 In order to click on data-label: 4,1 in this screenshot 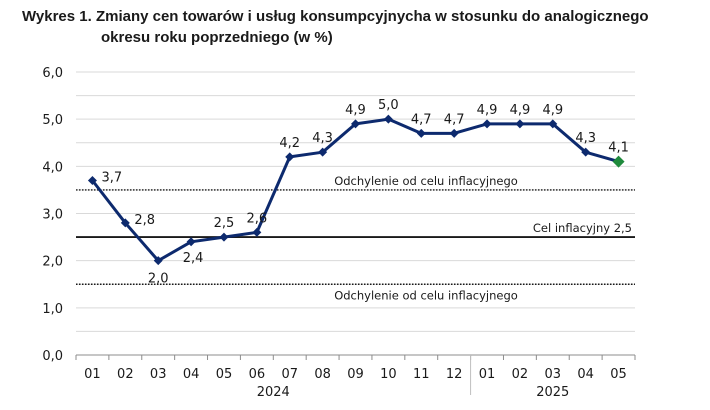, I will do `click(618, 148)`.